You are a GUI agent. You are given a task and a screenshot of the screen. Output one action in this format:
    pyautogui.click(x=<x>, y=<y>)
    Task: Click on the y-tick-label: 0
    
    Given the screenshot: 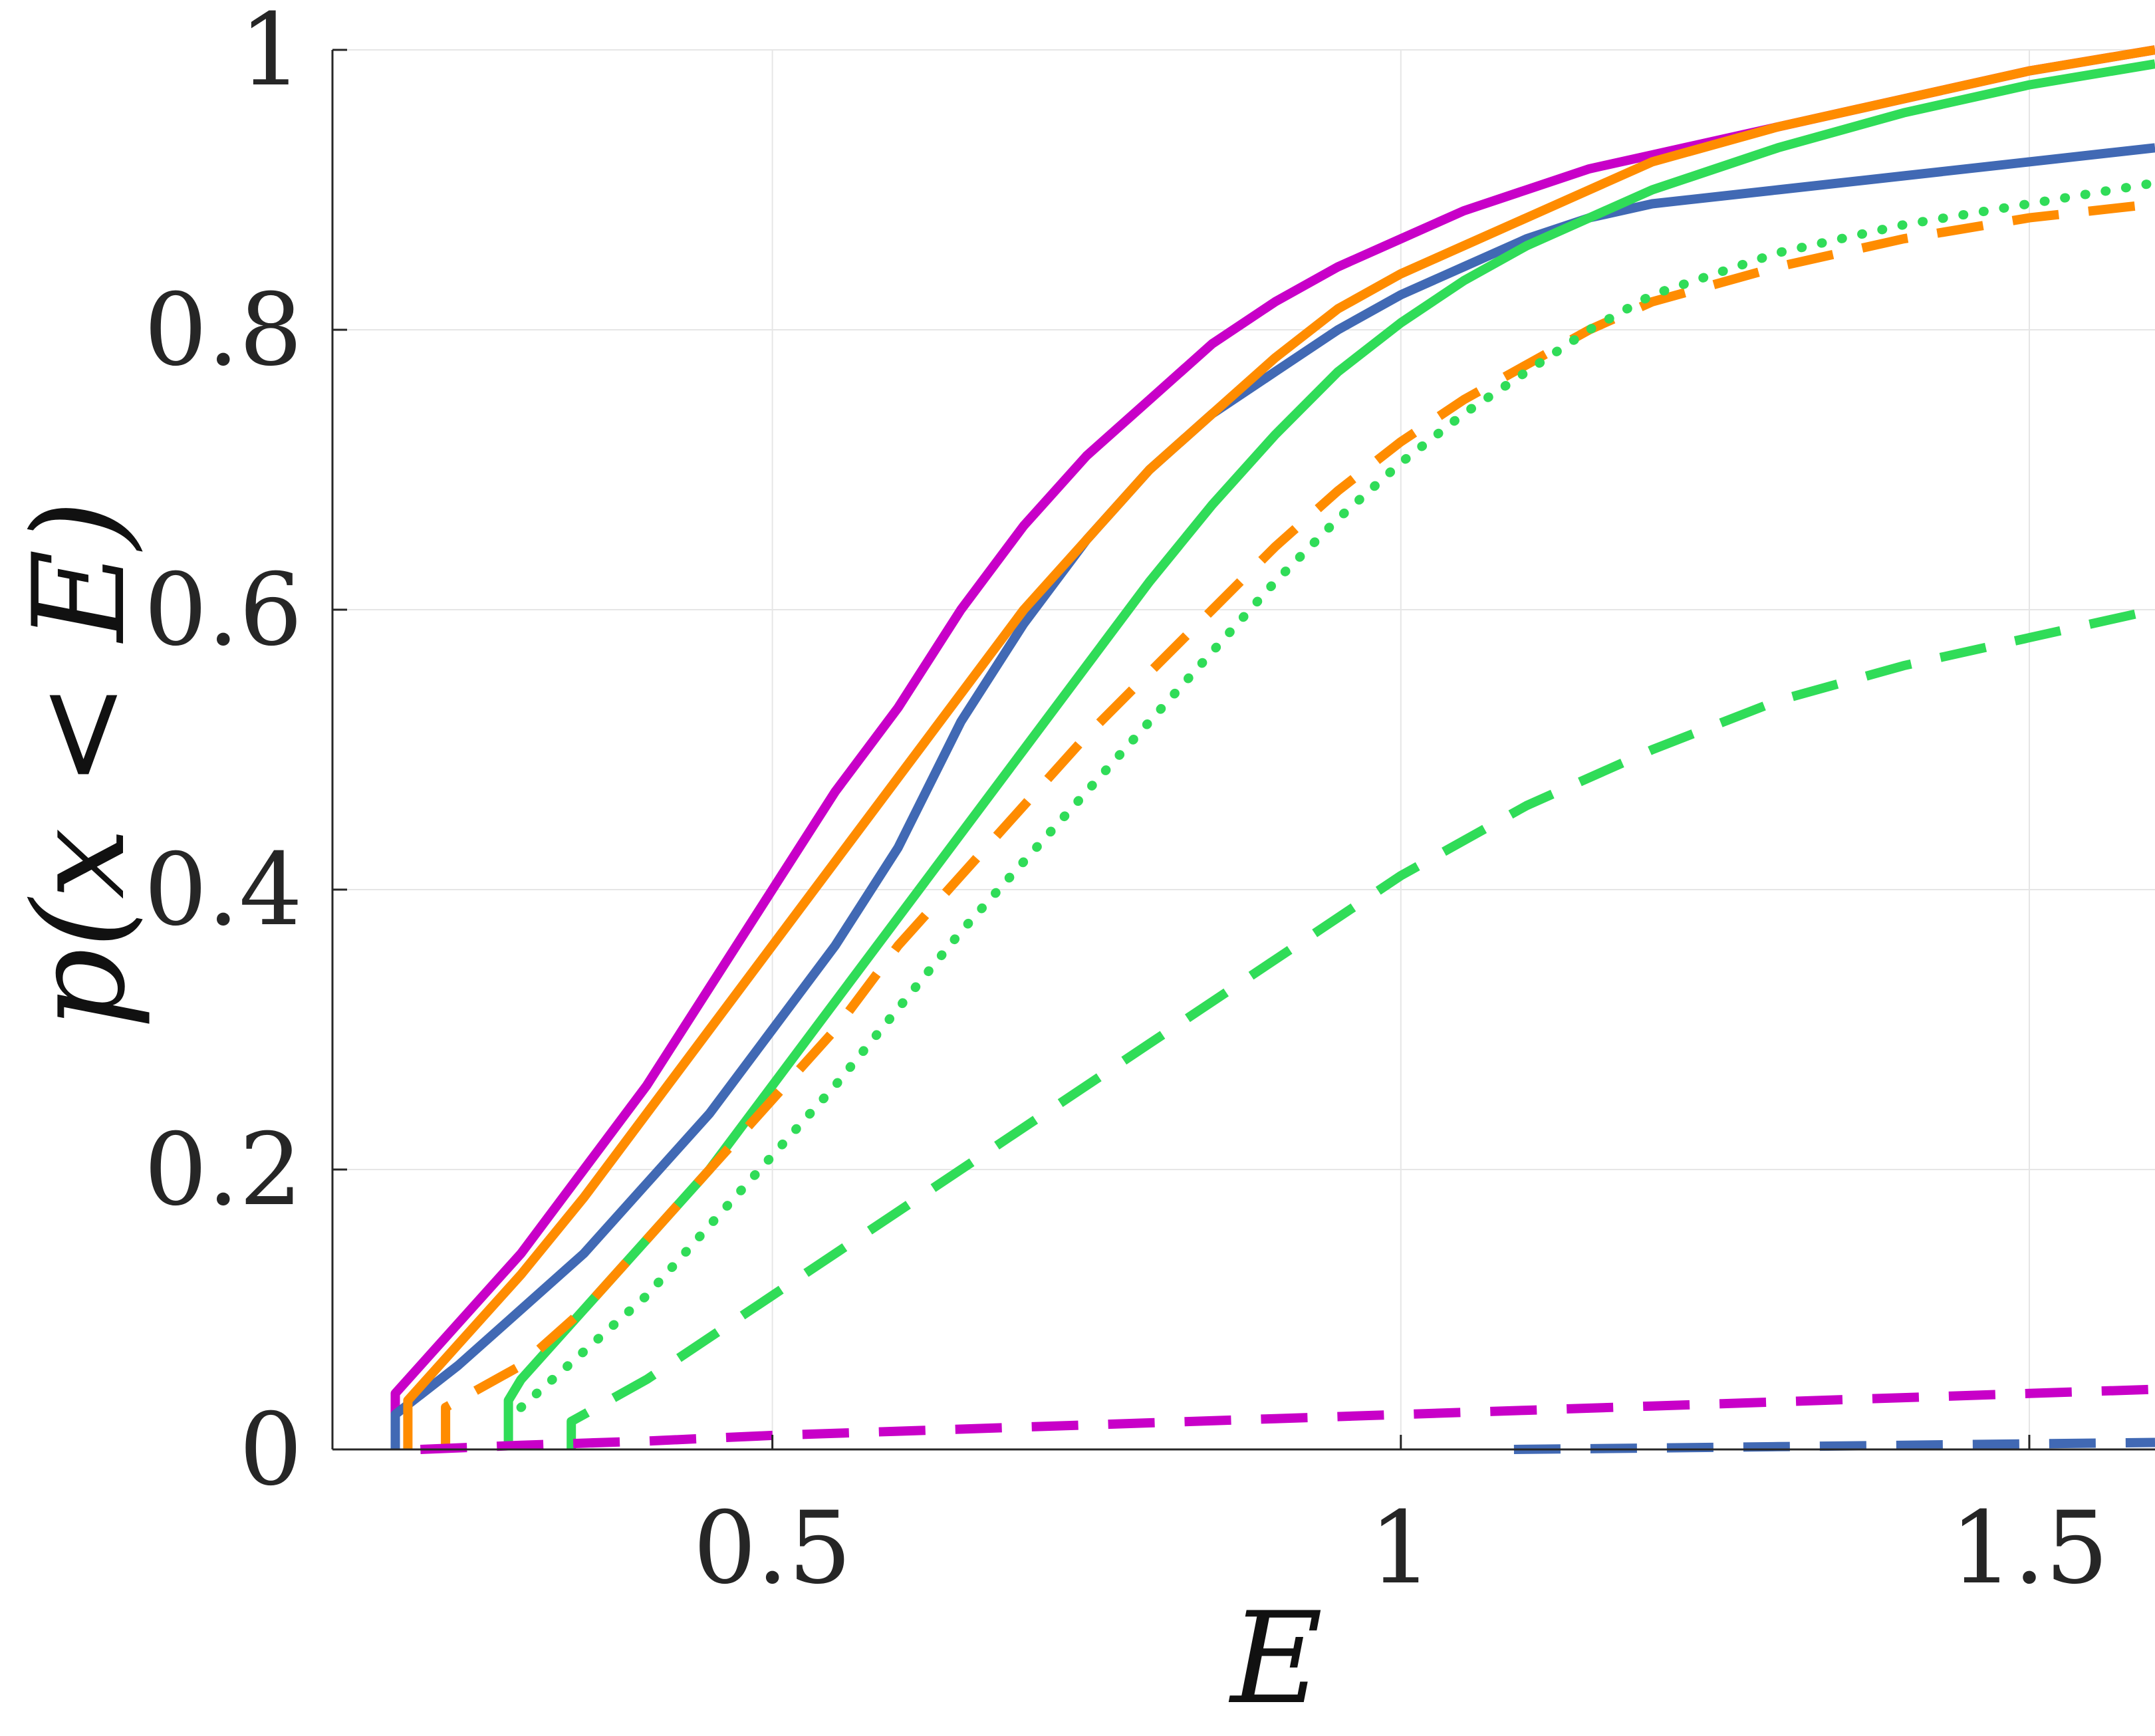 What is the action you would take?
    pyautogui.click(x=271, y=1450)
    